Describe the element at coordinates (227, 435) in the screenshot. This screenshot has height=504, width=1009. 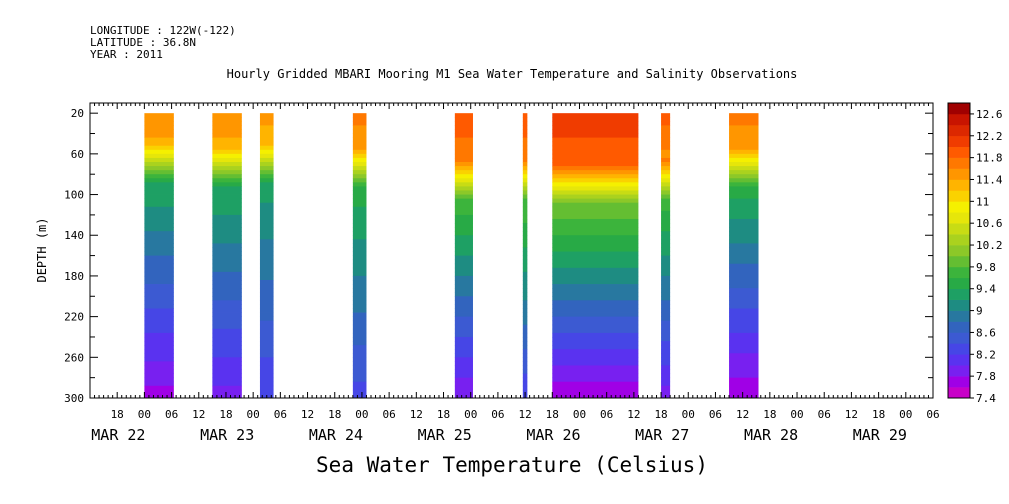
I see `x-day-label: MAR 23` at that location.